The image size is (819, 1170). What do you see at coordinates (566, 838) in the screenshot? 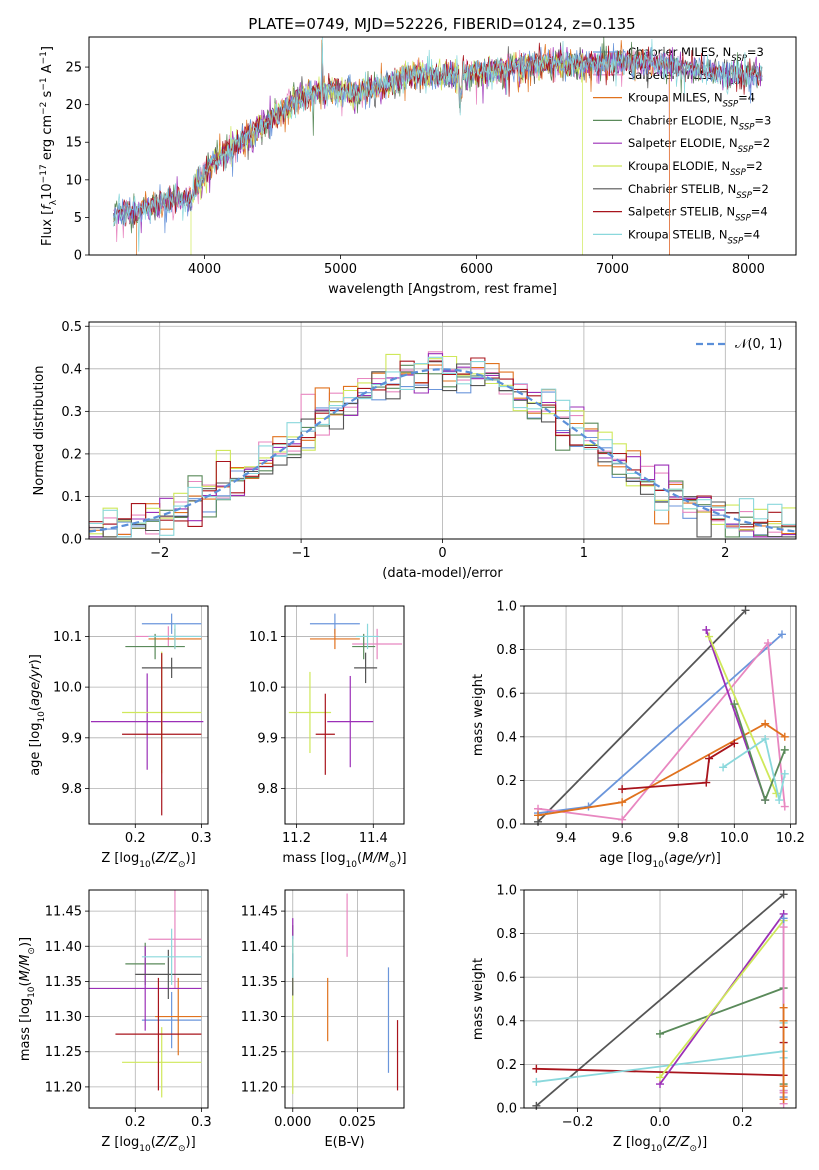
I see `x-tick-label: 9.4` at bounding box center [566, 838].